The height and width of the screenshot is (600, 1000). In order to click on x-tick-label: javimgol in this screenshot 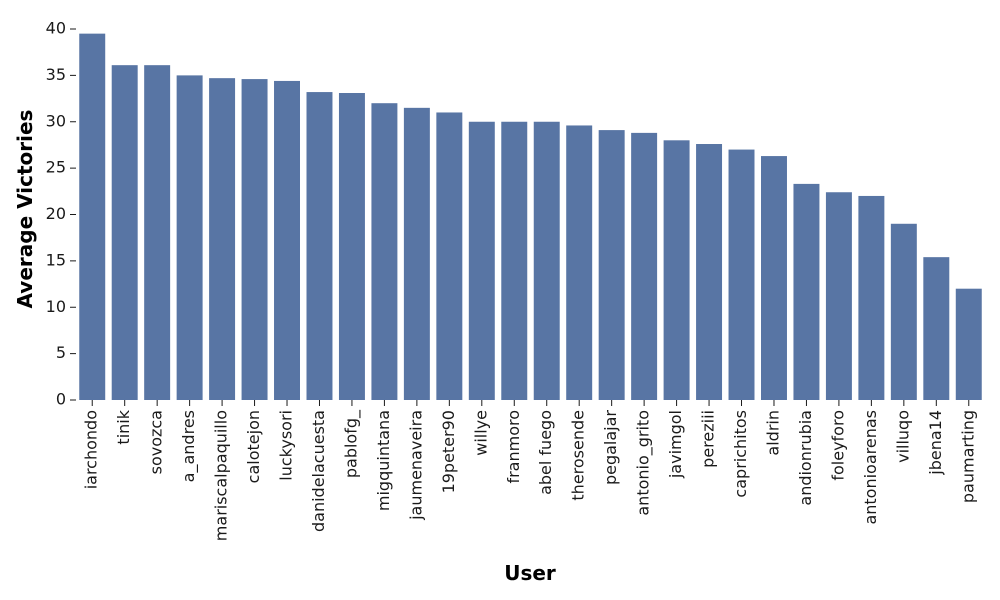, I will do `click(675, 444)`.